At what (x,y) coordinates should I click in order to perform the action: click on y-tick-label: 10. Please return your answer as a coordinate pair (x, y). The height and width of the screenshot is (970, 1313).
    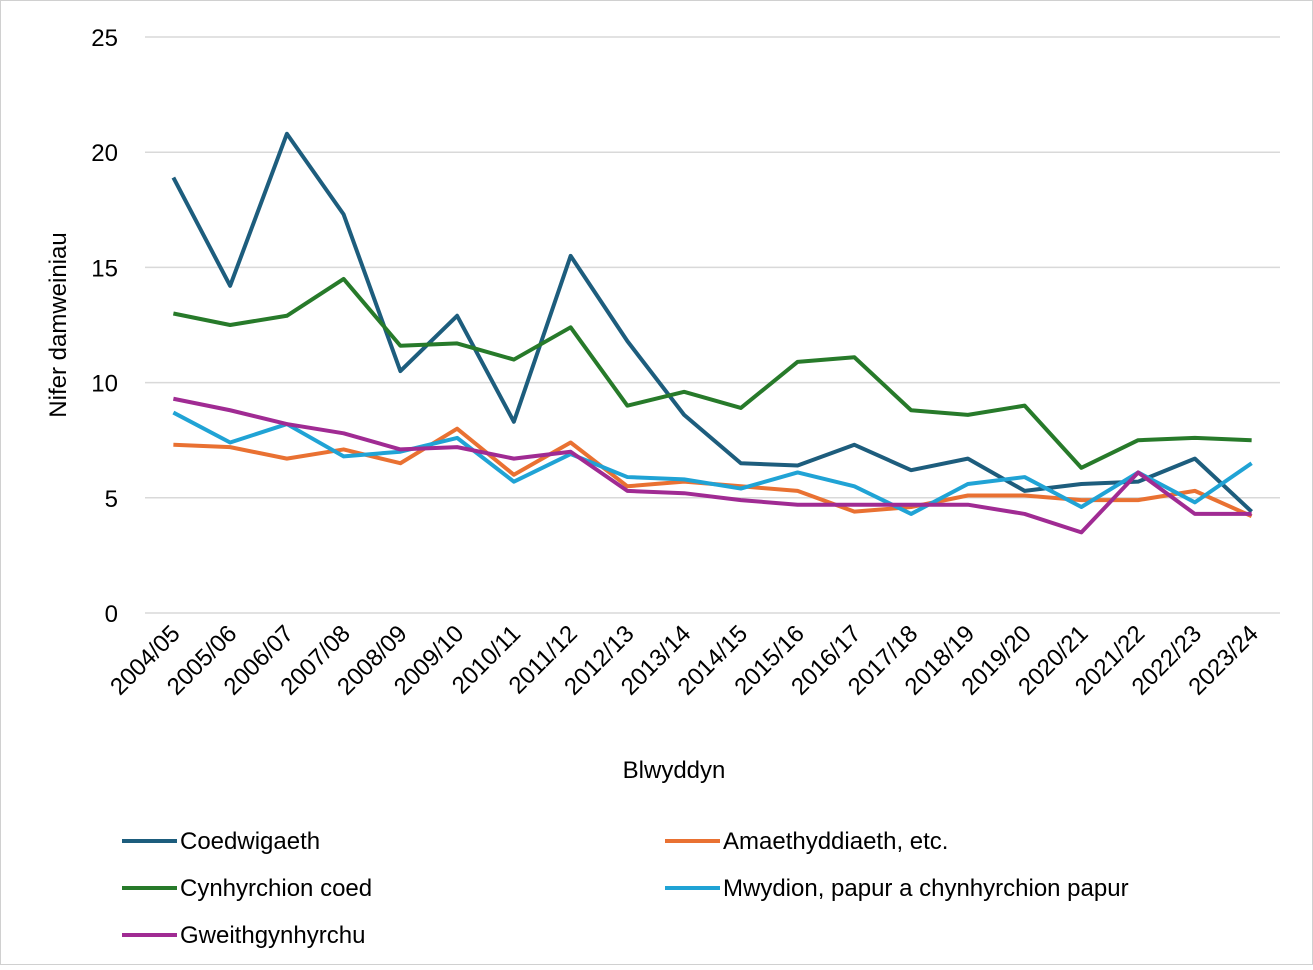
    Looking at the image, I should click on (104, 384).